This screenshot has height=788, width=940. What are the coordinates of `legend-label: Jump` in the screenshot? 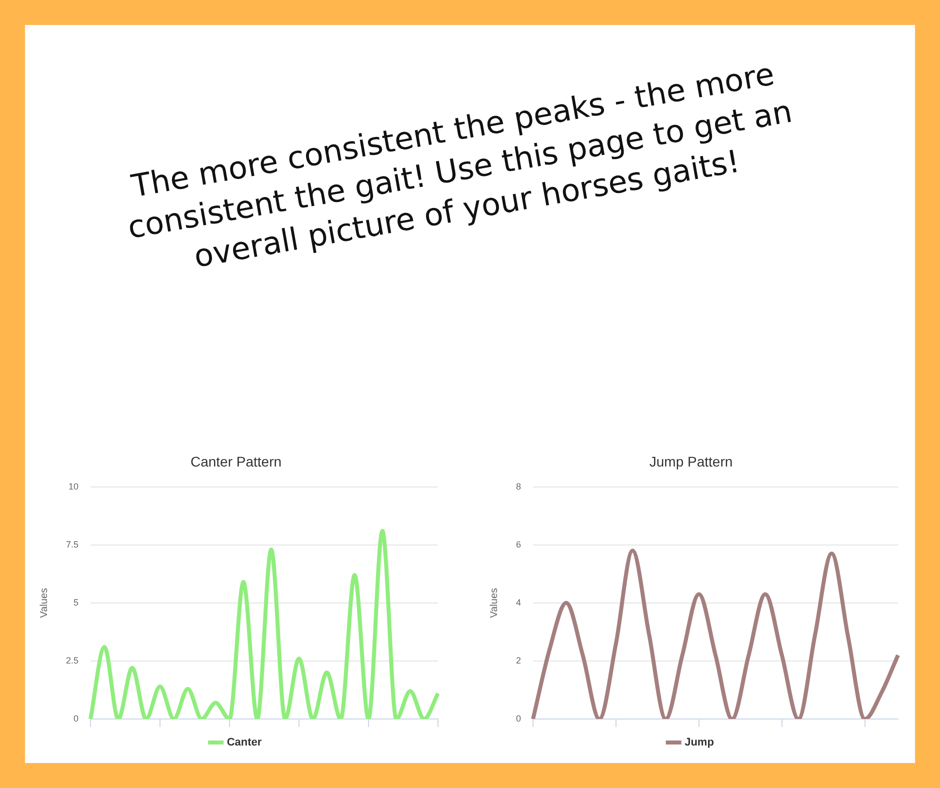 It's located at (699, 742).